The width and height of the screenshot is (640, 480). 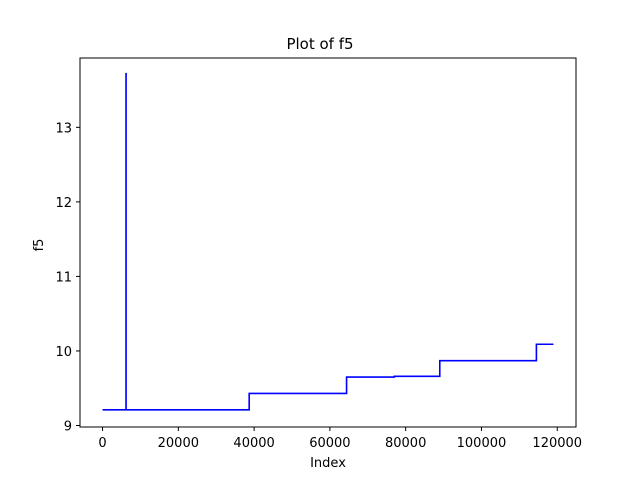 I want to click on y-tick-label: 12, so click(x=63, y=203).